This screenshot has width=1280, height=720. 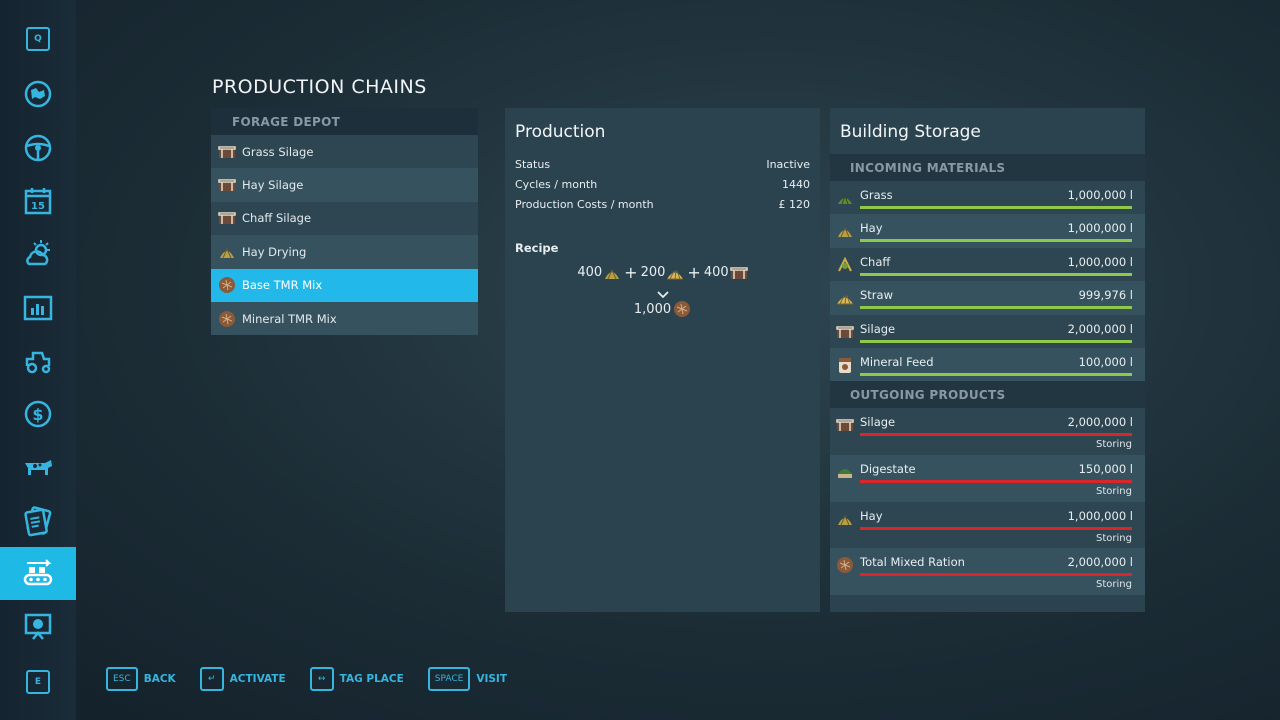 What do you see at coordinates (344, 285) in the screenshot?
I see `chain-item-base-tmr-mix: Base TMR Mix` at bounding box center [344, 285].